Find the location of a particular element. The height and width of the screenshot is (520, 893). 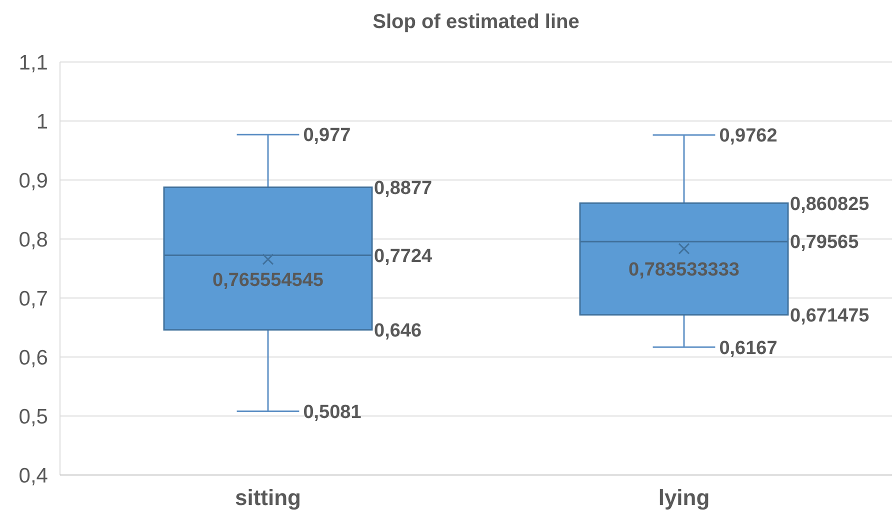

annotation: 0,860825 is located at coordinates (830, 204).